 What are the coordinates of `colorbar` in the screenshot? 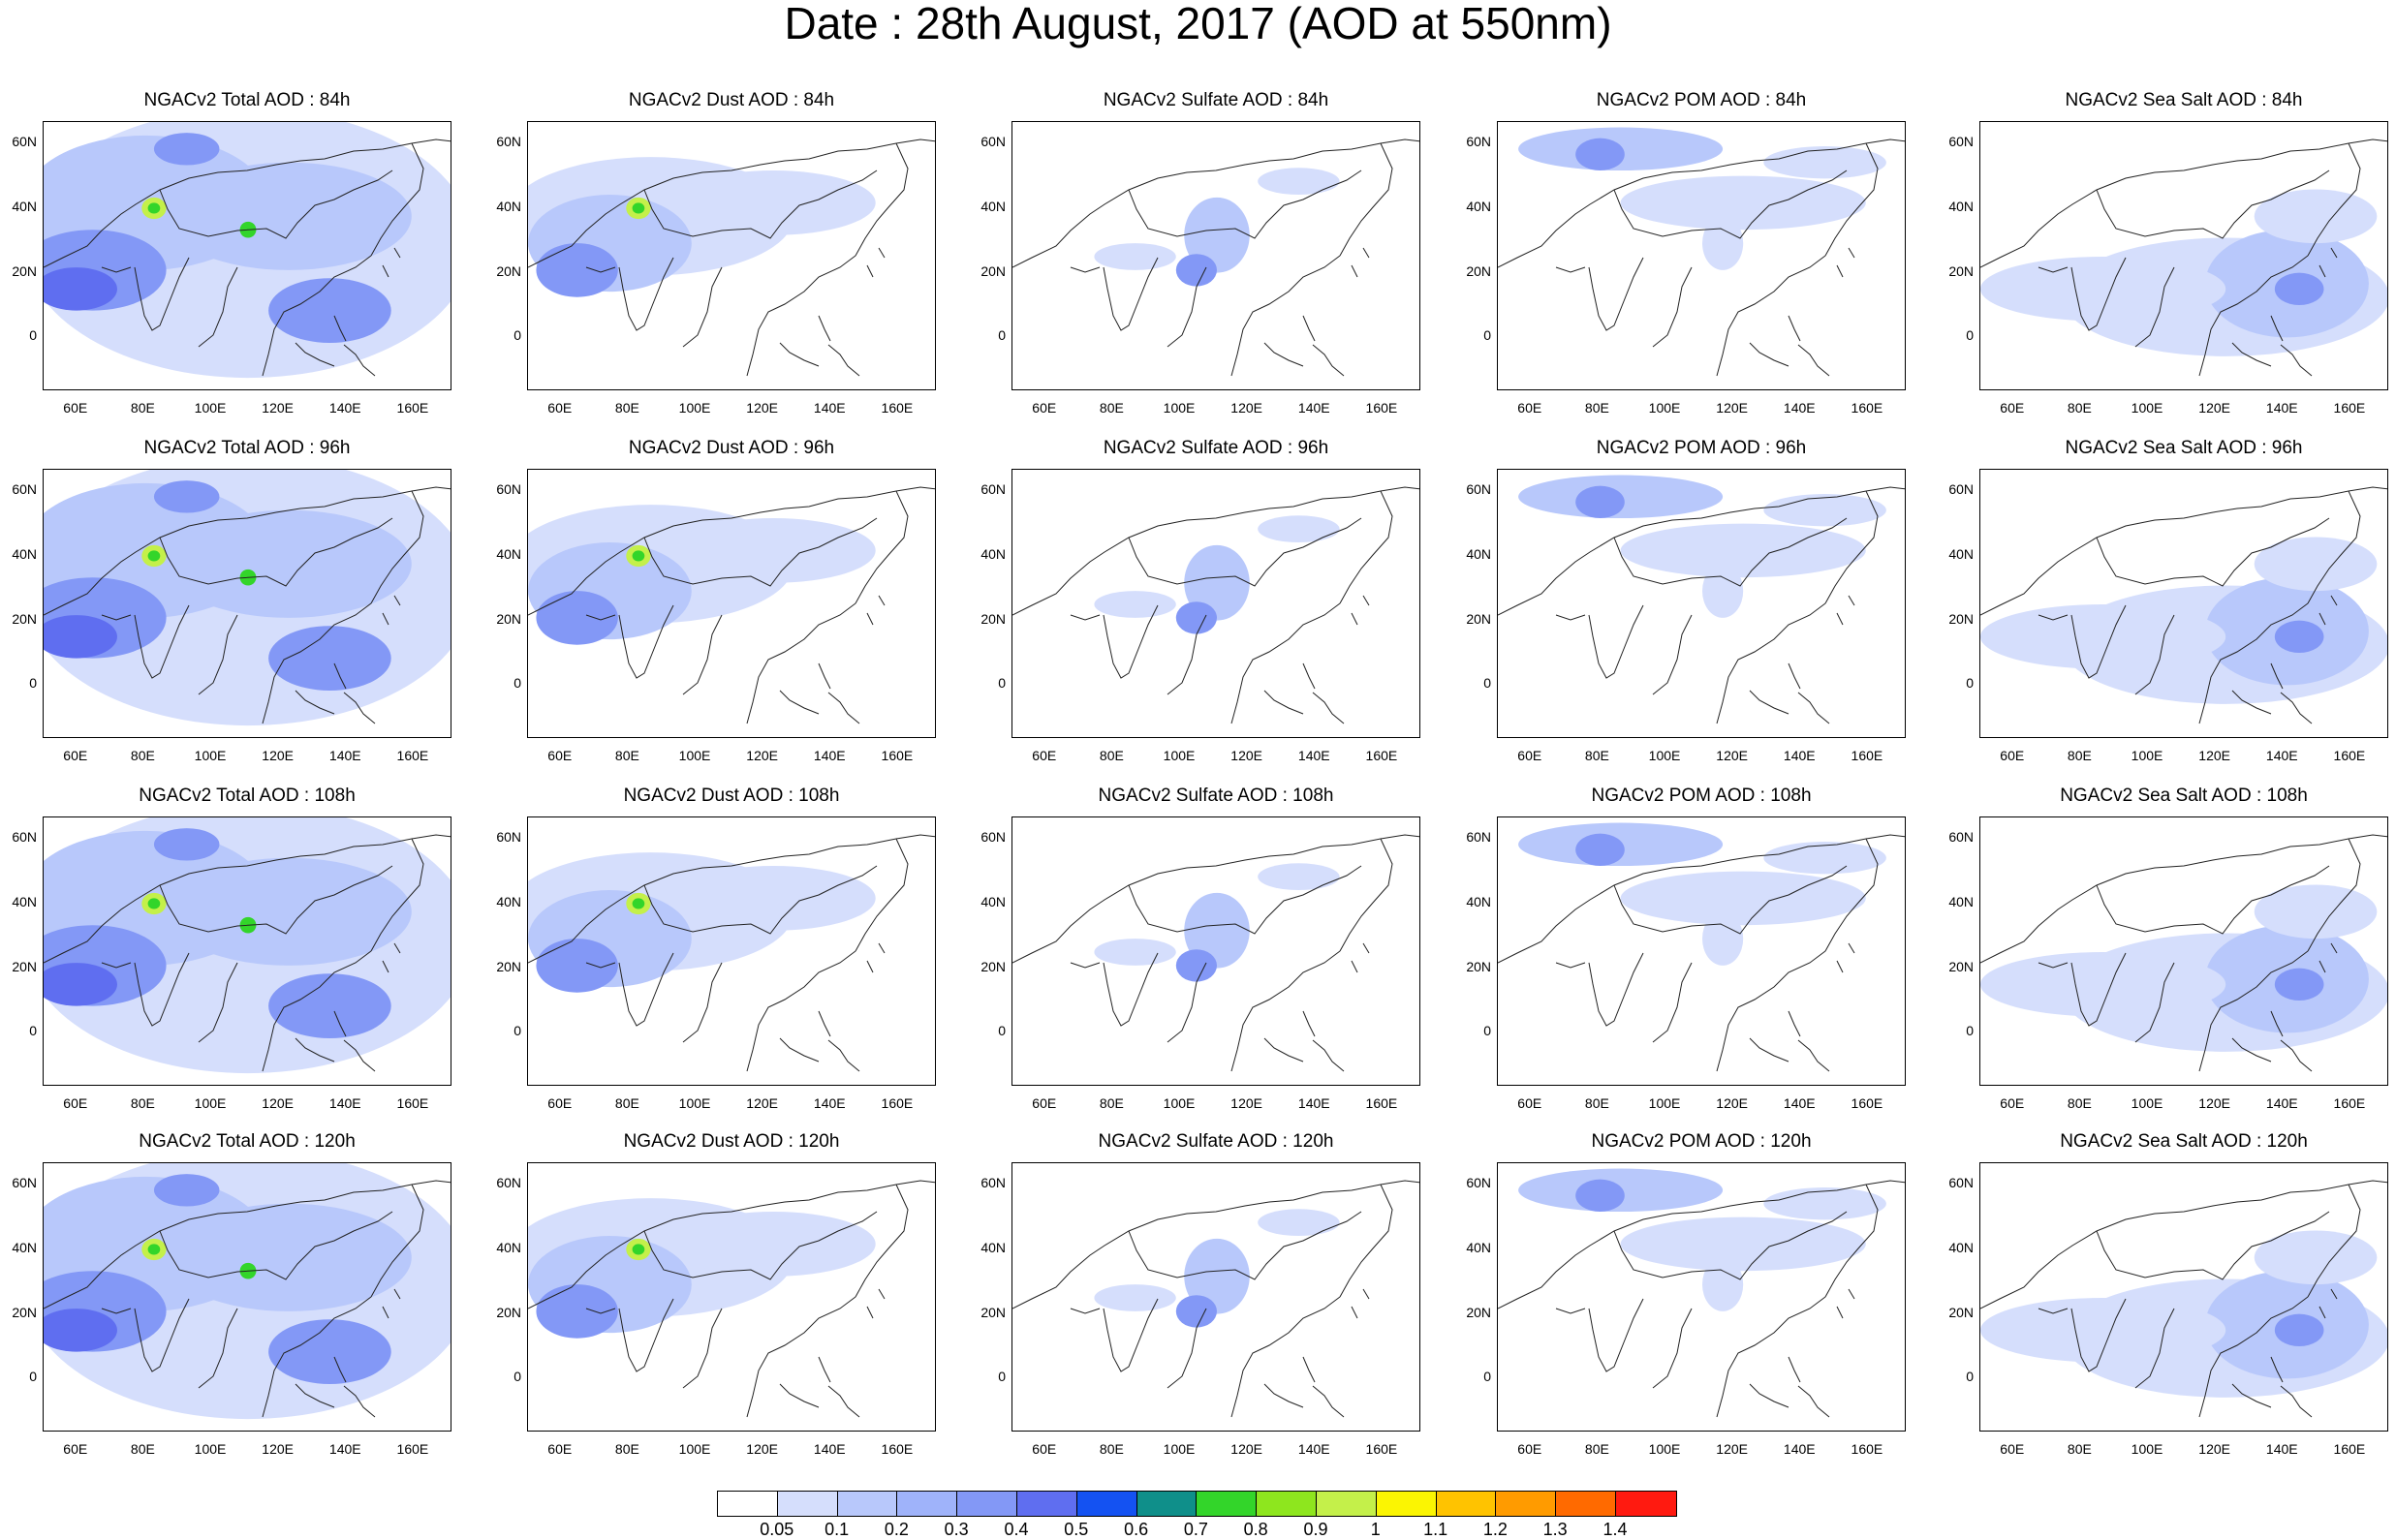 It's located at (1197, 1504).